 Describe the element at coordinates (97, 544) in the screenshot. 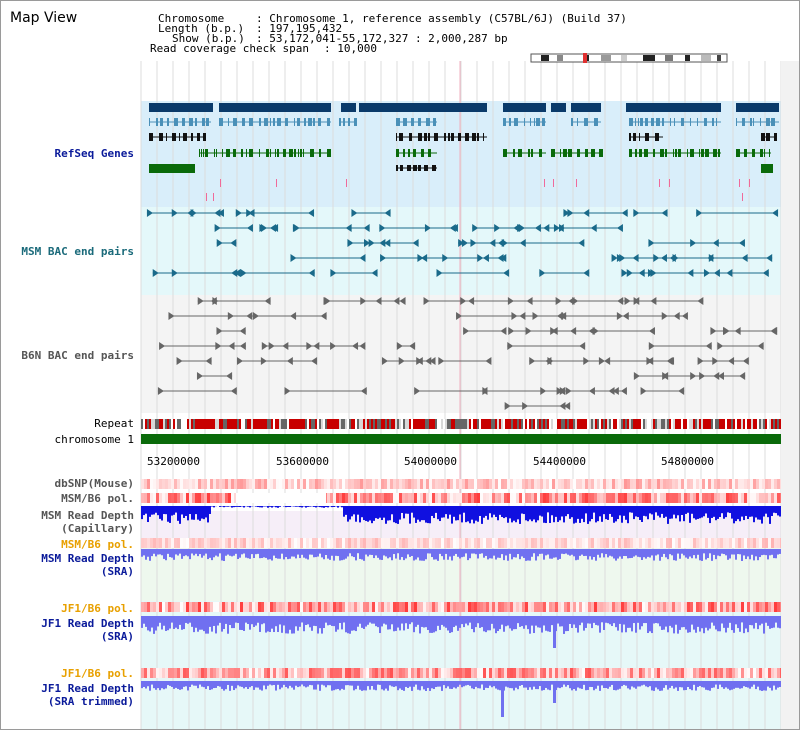

I see `track-label-msm-b6-pol-2: MSM/B6 pol.` at that location.